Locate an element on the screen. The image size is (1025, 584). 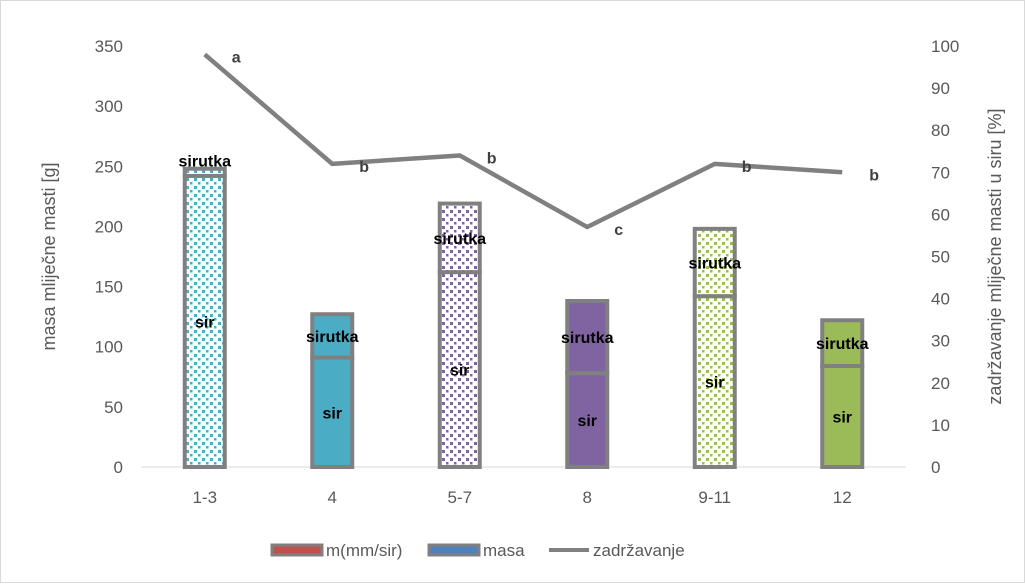
y2-tick-label: 30 is located at coordinates (940, 341).